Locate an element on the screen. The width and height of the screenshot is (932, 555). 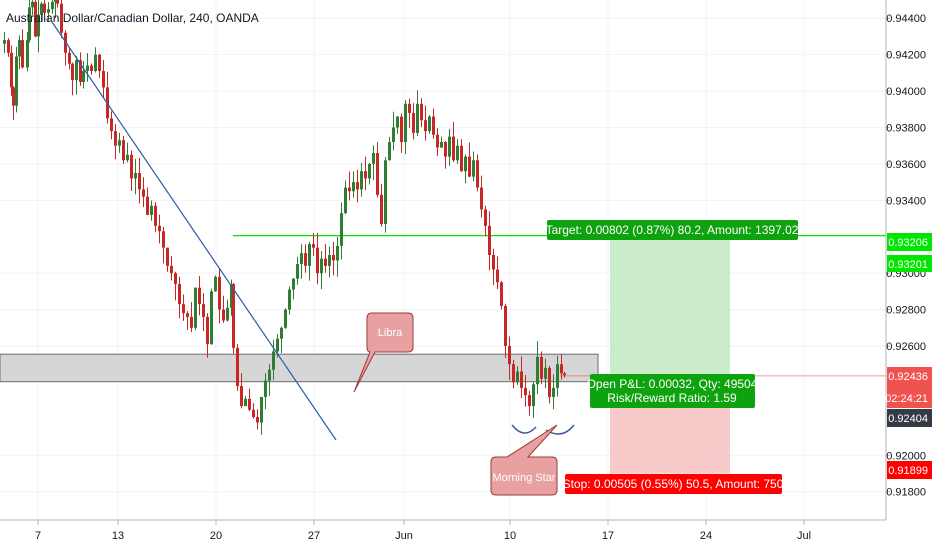
morning-star-callout: Morning Star is located at coordinates (524, 460).